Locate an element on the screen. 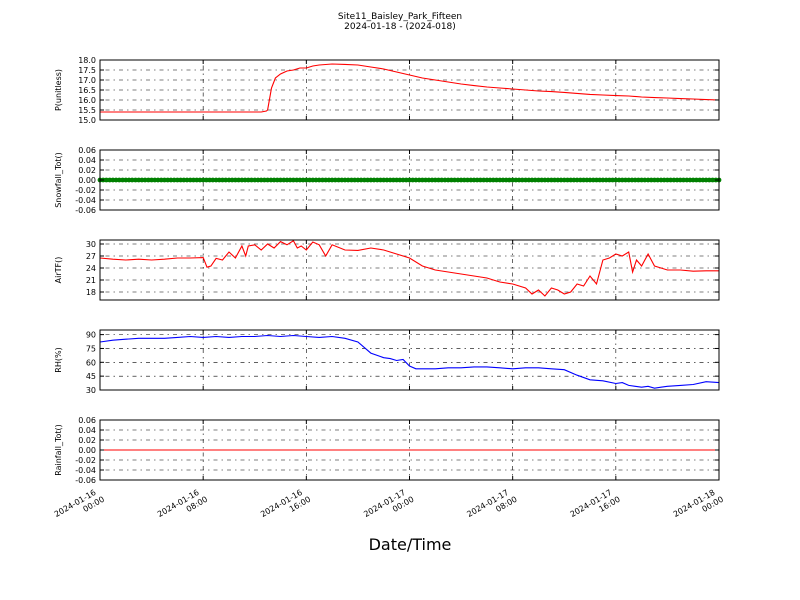  y-tick-label-snowfall-4: 0.02 is located at coordinates (87, 170).